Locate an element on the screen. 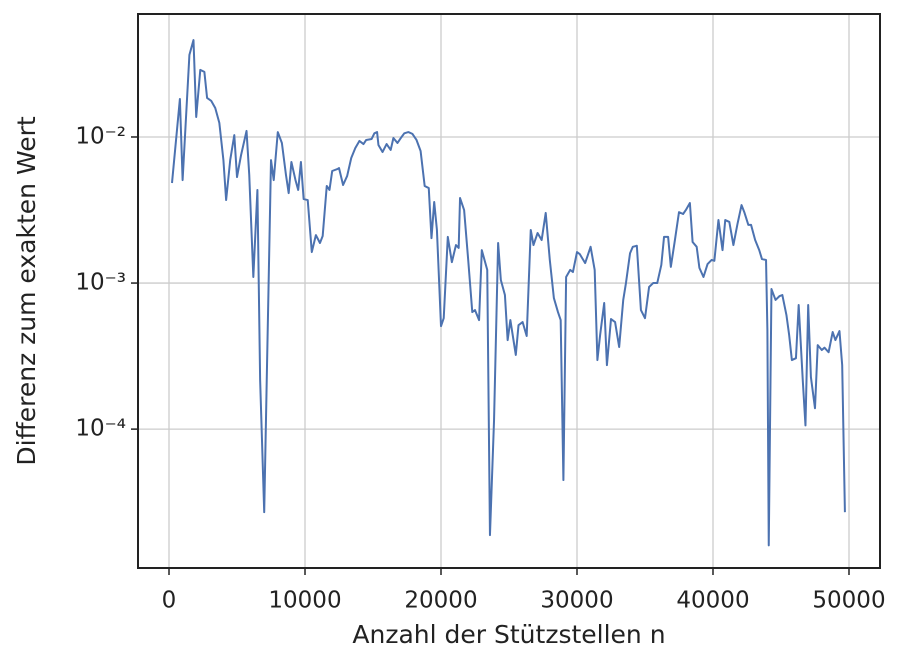  x-tick-label: 50000 is located at coordinates (848, 601).